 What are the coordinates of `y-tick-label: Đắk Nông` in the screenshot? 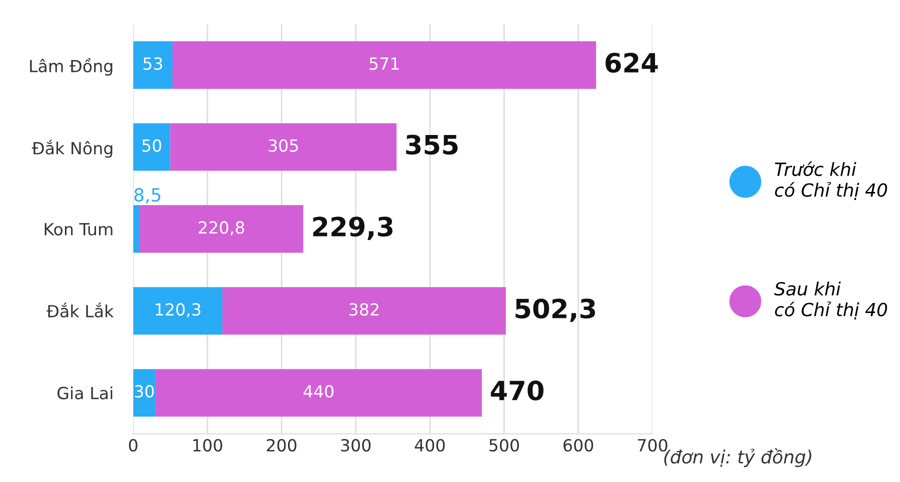 It's located at (72, 149).